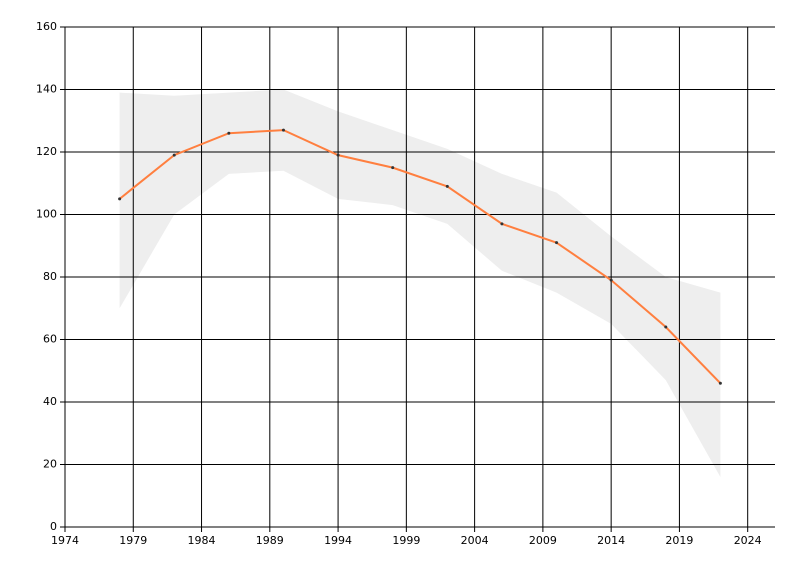 The image size is (800, 576). What do you see at coordinates (270, 540) in the screenshot?
I see `x-tick-label: 1989` at bounding box center [270, 540].